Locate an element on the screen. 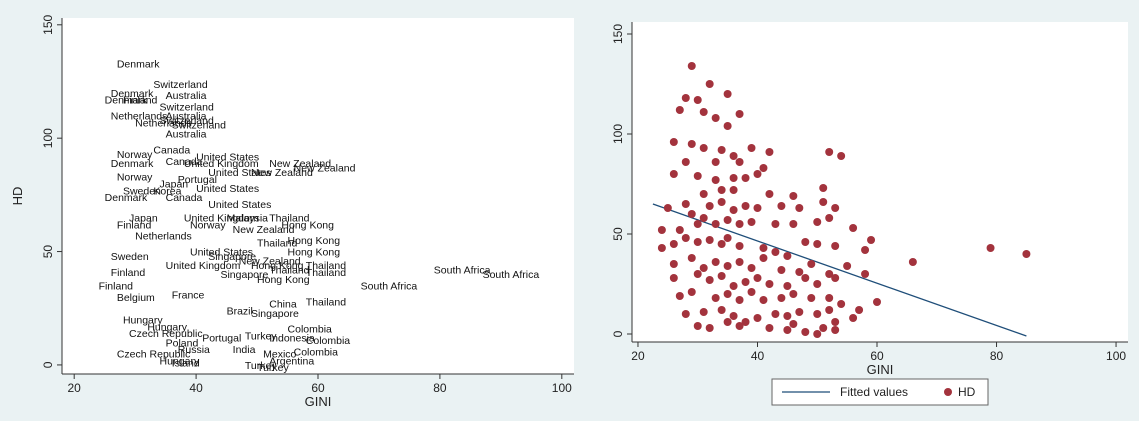  country-label: Netherlands is located at coordinates (163, 123).